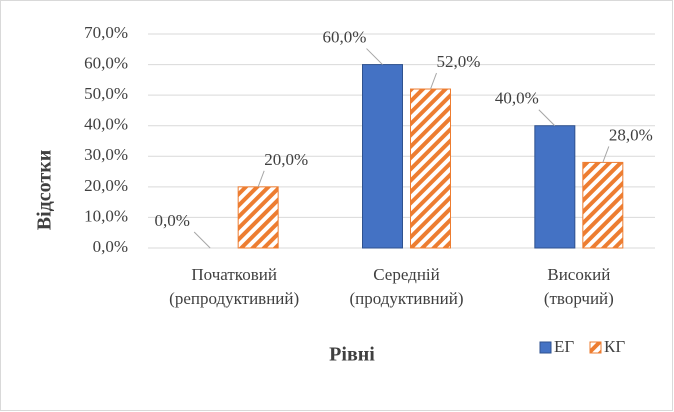  Describe the element at coordinates (345, 36) in the screenshot. I see `data-label: 60,0%` at that location.